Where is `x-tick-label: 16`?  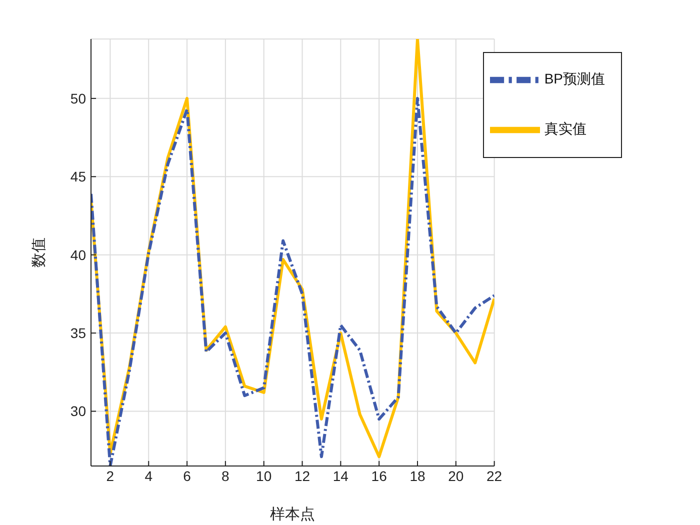 x-tick-label: 16 is located at coordinates (379, 476).